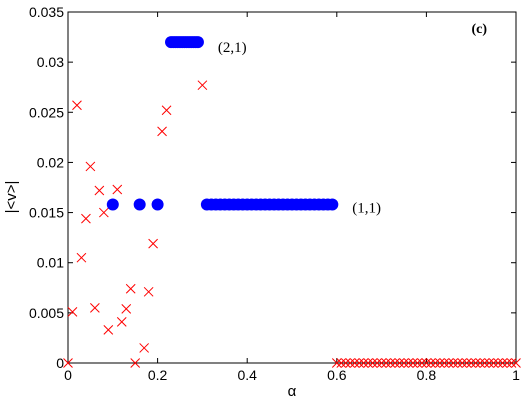 This screenshot has width=529, height=404. What do you see at coordinates (479, 29) in the screenshot?
I see `panel-label: (c)` at bounding box center [479, 29].